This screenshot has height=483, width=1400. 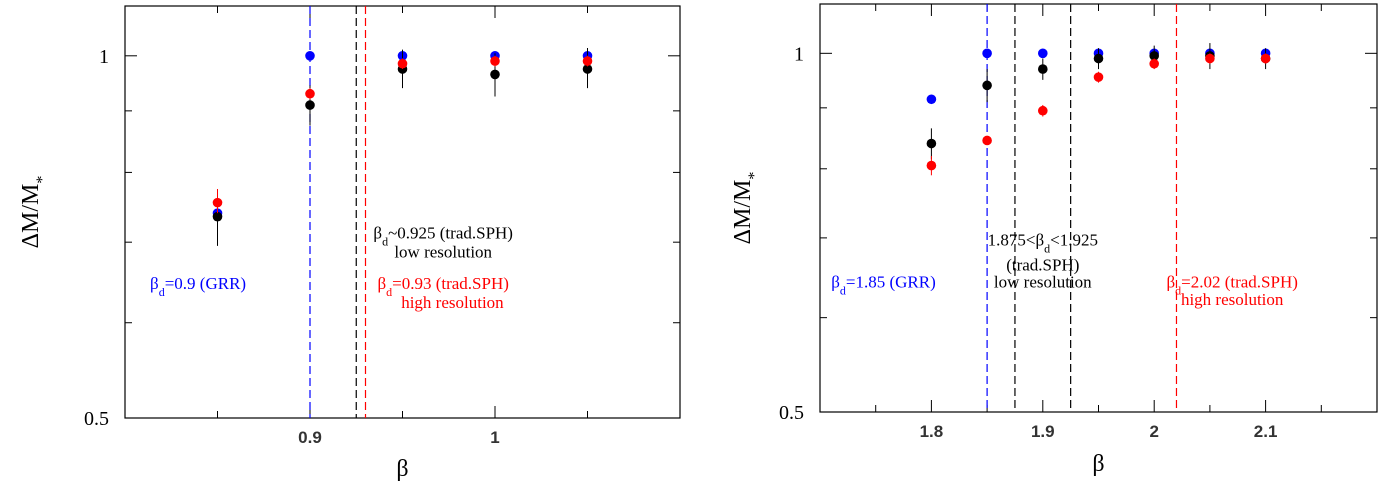 What do you see at coordinates (198, 286) in the screenshot?
I see `annotation: βd=0.9 (GRR)` at bounding box center [198, 286].